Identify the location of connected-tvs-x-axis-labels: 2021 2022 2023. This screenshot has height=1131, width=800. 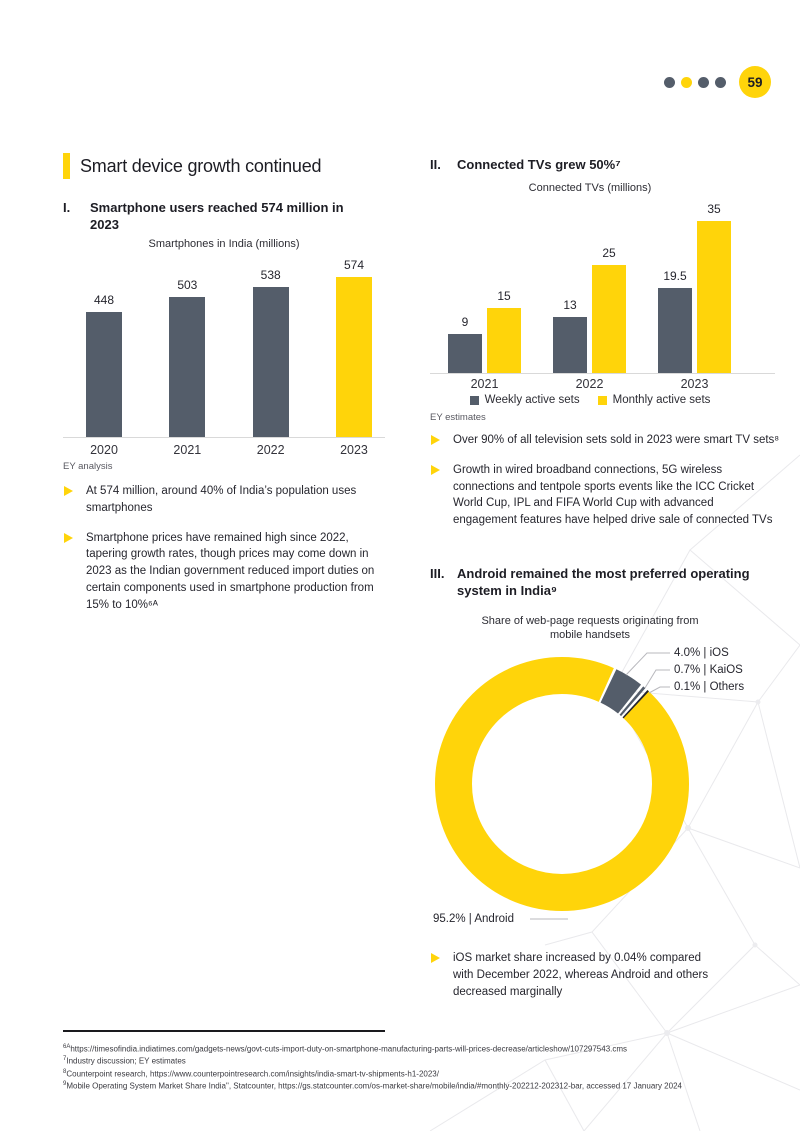
(602, 384).